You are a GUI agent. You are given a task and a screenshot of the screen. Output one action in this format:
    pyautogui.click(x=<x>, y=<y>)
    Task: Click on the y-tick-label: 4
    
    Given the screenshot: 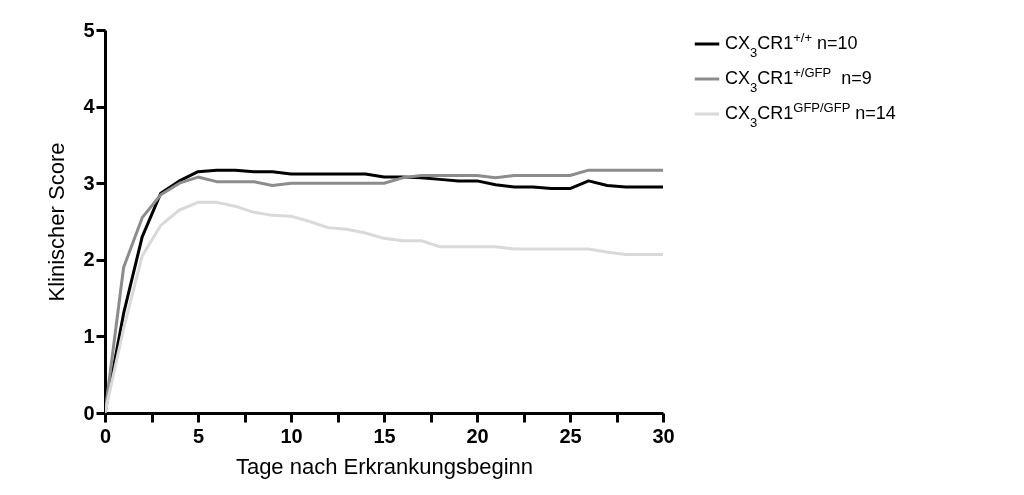 What is the action you would take?
    pyautogui.click(x=89, y=106)
    